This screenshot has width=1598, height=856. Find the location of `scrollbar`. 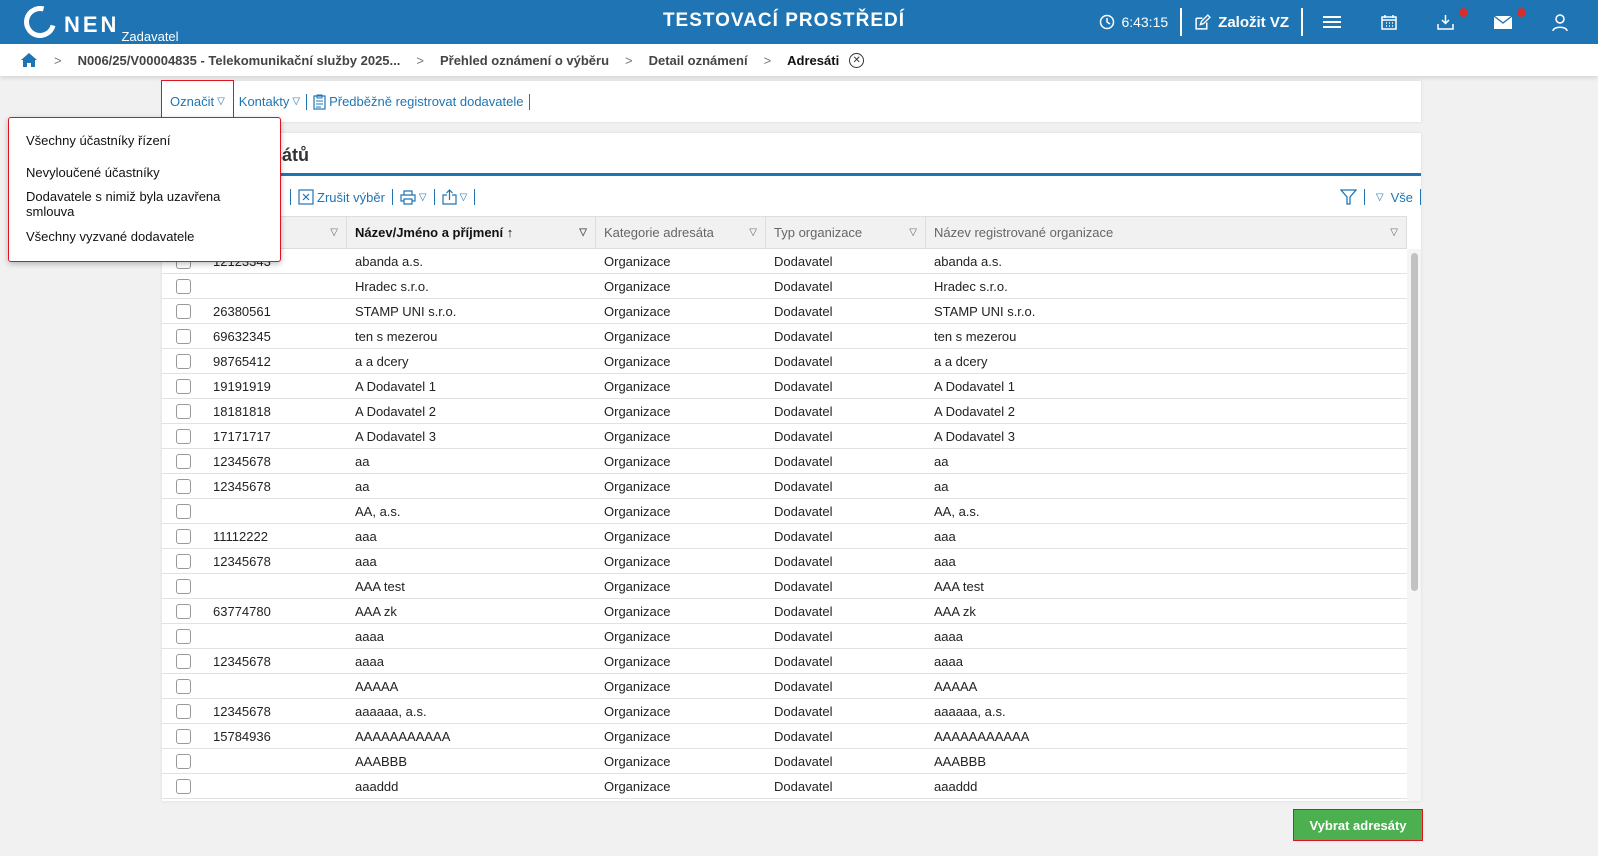

scrollbar is located at coordinates (1414, 525).